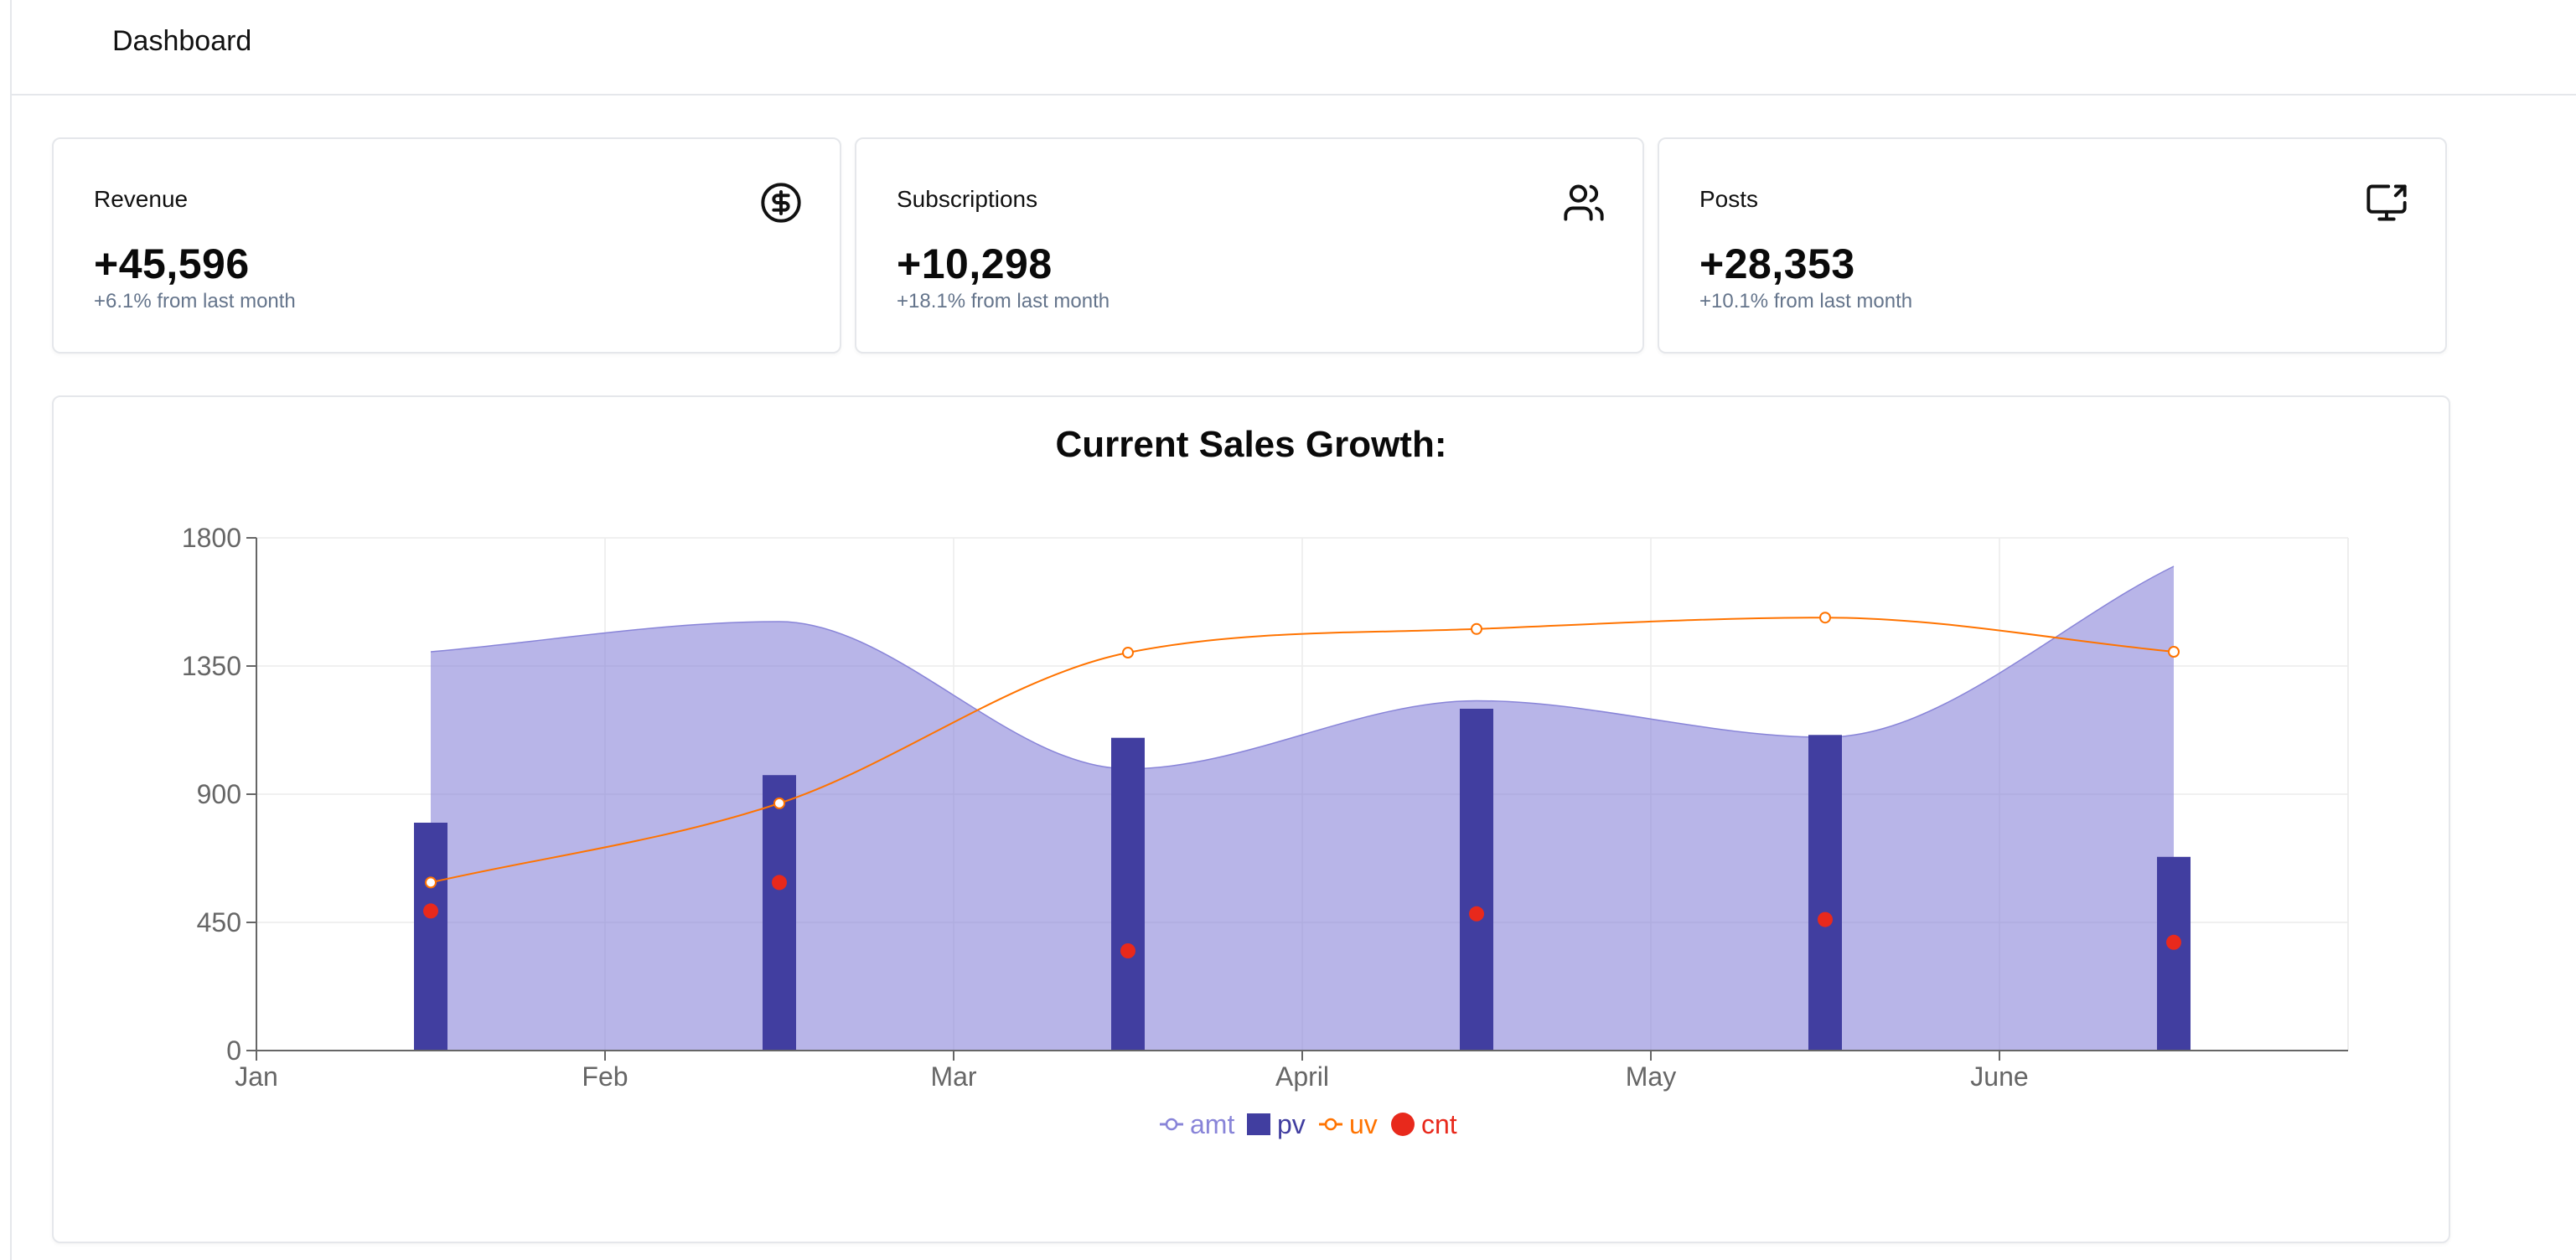 This screenshot has height=1260, width=2576. What do you see at coordinates (781, 203) in the screenshot?
I see `dollar-circle-icon` at bounding box center [781, 203].